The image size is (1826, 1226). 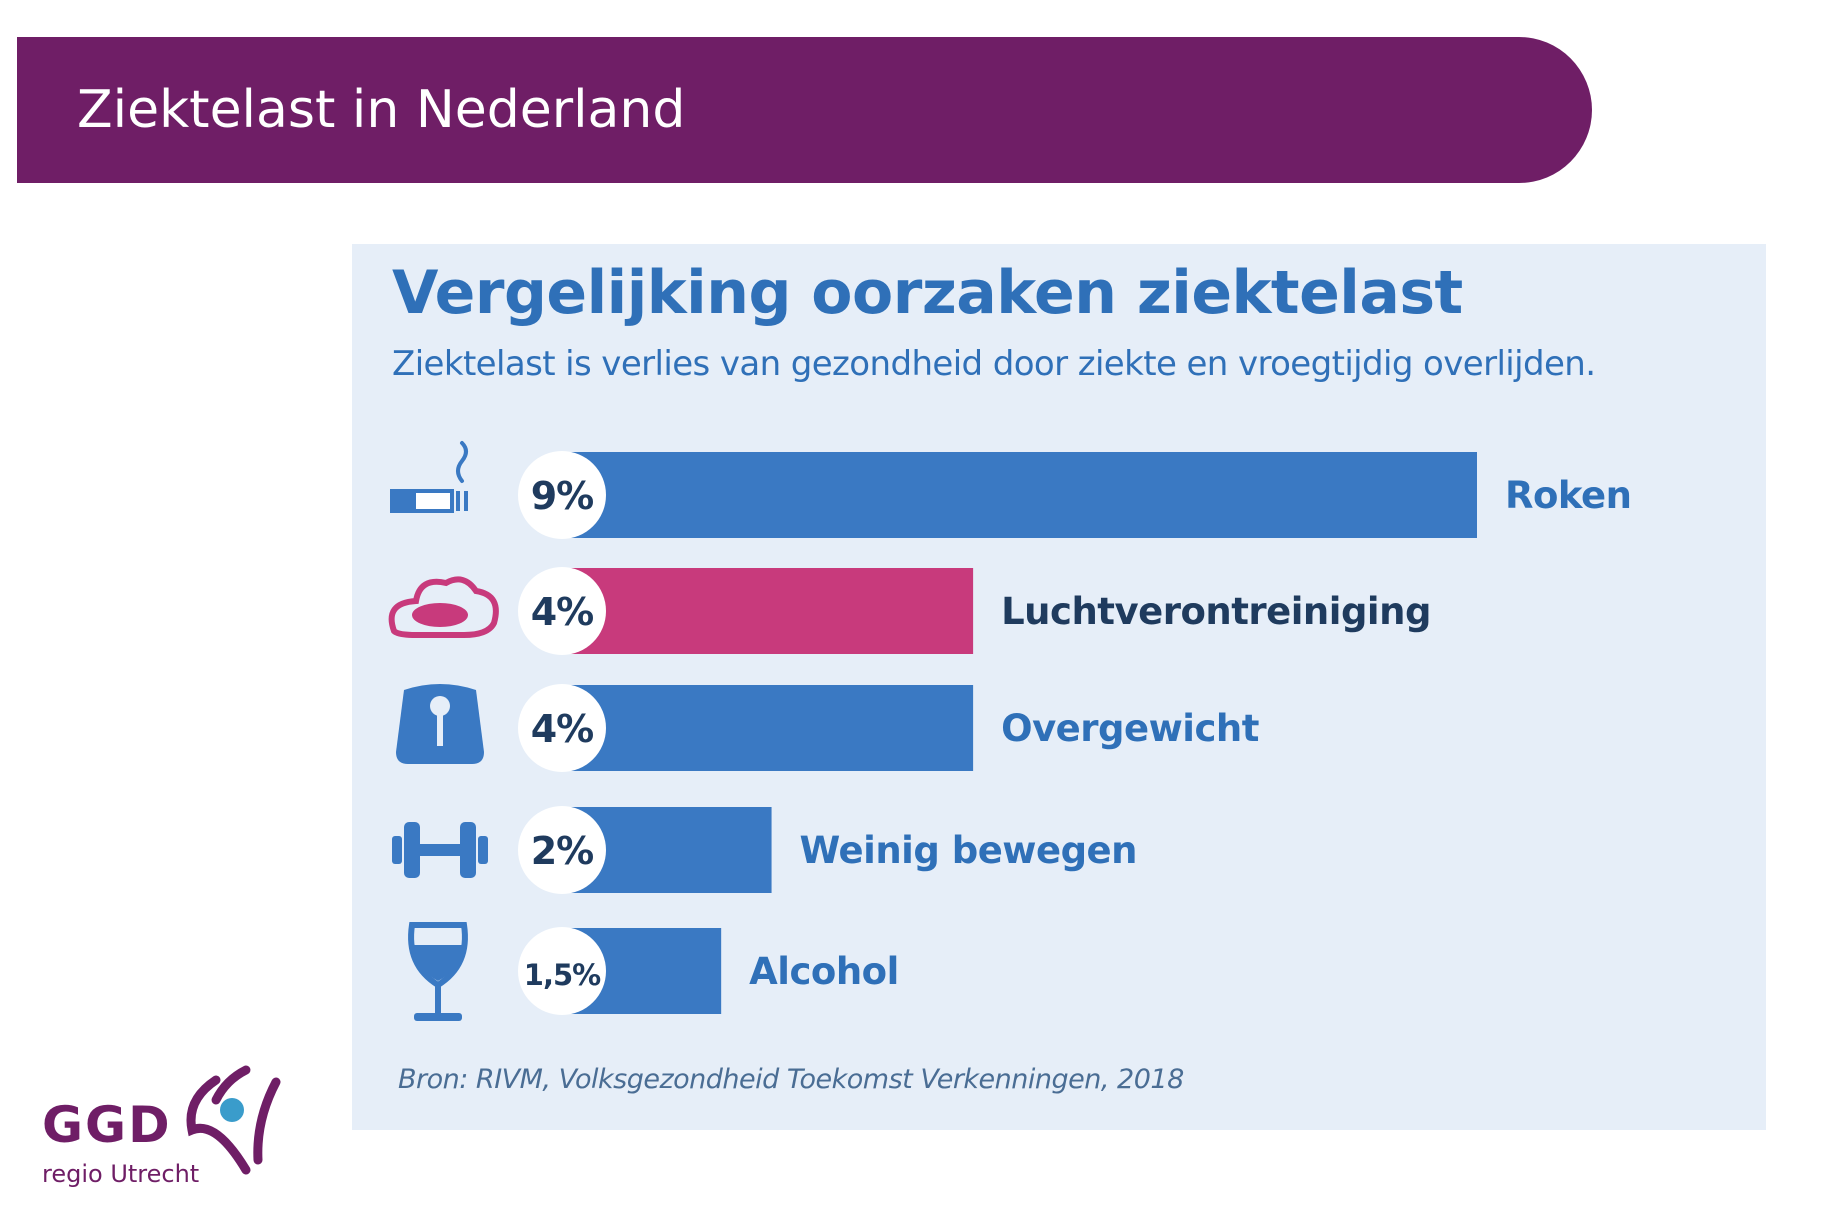 What do you see at coordinates (440, 850) in the screenshot?
I see `dumbbell-icon` at bounding box center [440, 850].